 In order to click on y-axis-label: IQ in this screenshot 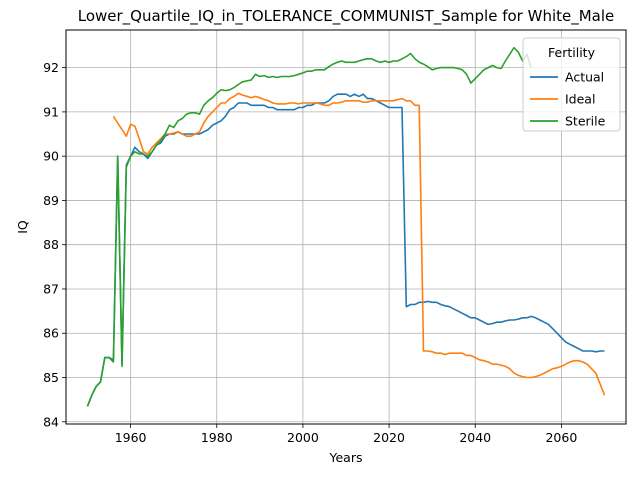, I will do `click(22, 227)`.